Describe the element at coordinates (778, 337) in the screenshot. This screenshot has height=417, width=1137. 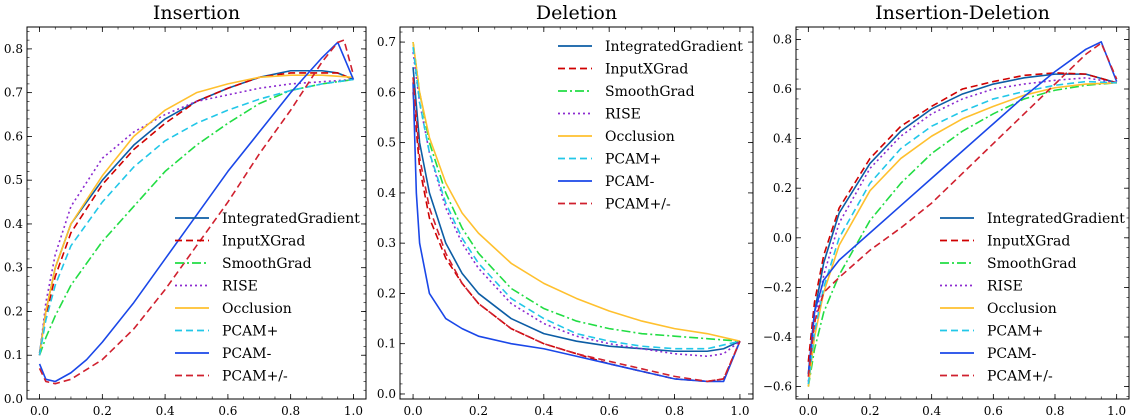
I see `y-tick-label: −0.4` at that location.